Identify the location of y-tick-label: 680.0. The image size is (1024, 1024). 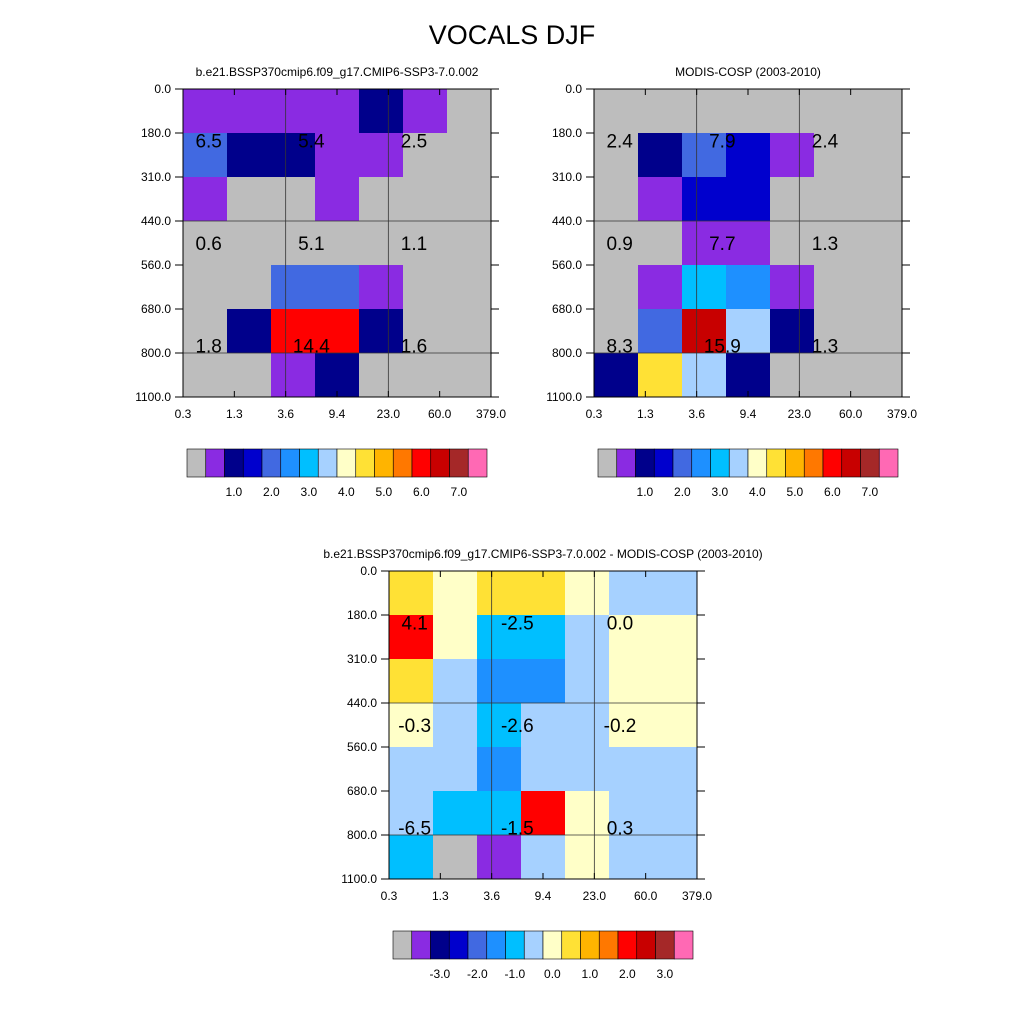
(156, 309).